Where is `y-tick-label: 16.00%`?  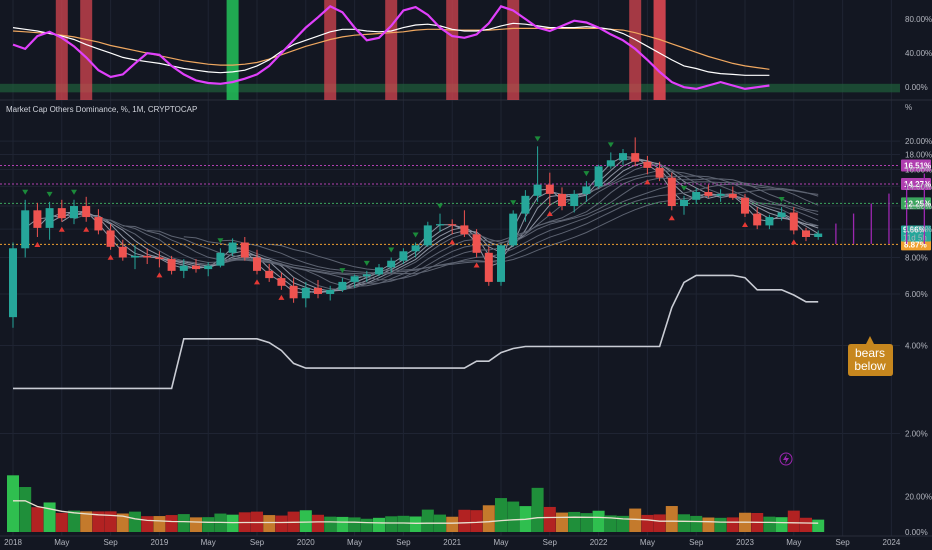 y-tick-label: 16.00% is located at coordinates (918, 169).